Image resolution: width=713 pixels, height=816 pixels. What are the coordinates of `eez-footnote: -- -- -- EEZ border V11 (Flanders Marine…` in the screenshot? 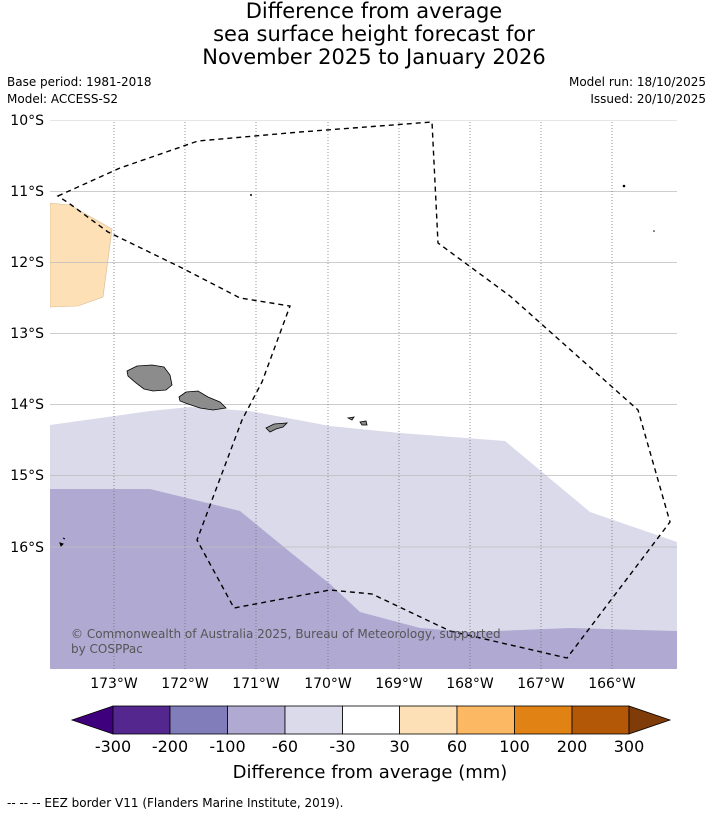 It's located at (175, 803).